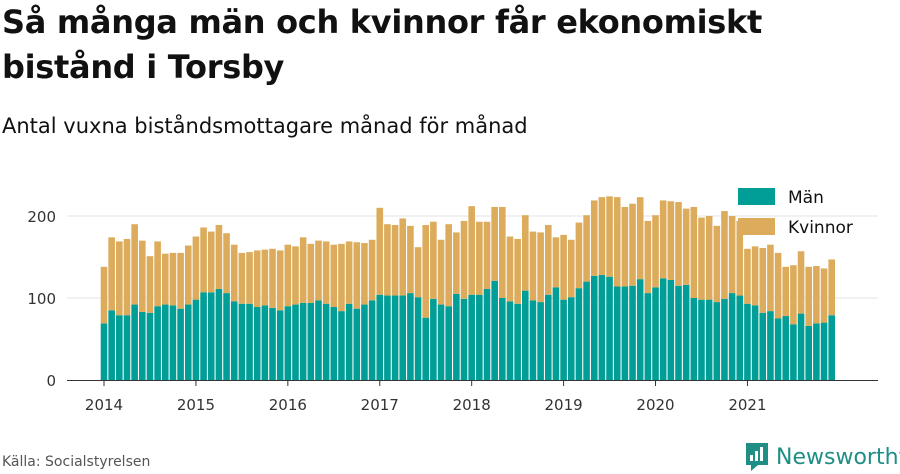  What do you see at coordinates (196, 405) in the screenshot?
I see `x-tick-label: 2015` at bounding box center [196, 405].